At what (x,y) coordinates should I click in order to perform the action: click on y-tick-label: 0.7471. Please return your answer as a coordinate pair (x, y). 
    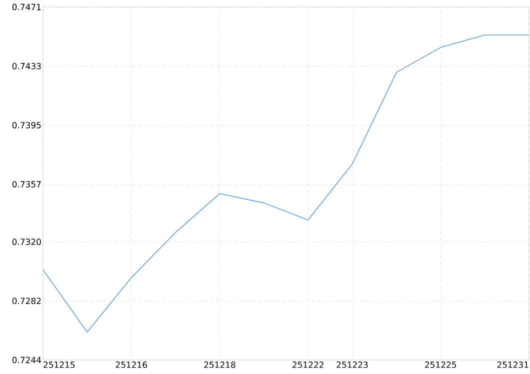
    Looking at the image, I should click on (26, 7).